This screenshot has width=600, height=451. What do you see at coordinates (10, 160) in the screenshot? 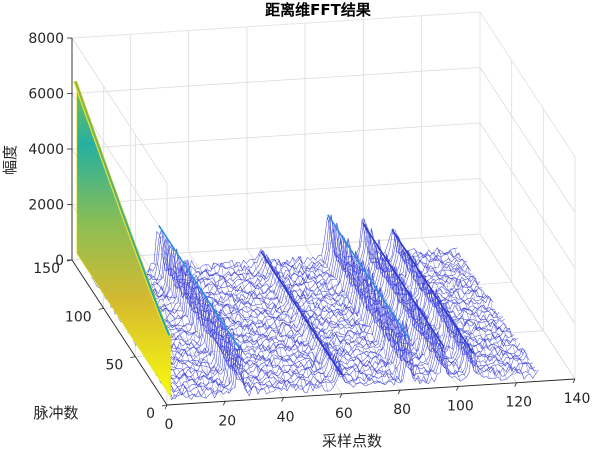
I see `z-axis-label: 幅度` at bounding box center [10, 160].